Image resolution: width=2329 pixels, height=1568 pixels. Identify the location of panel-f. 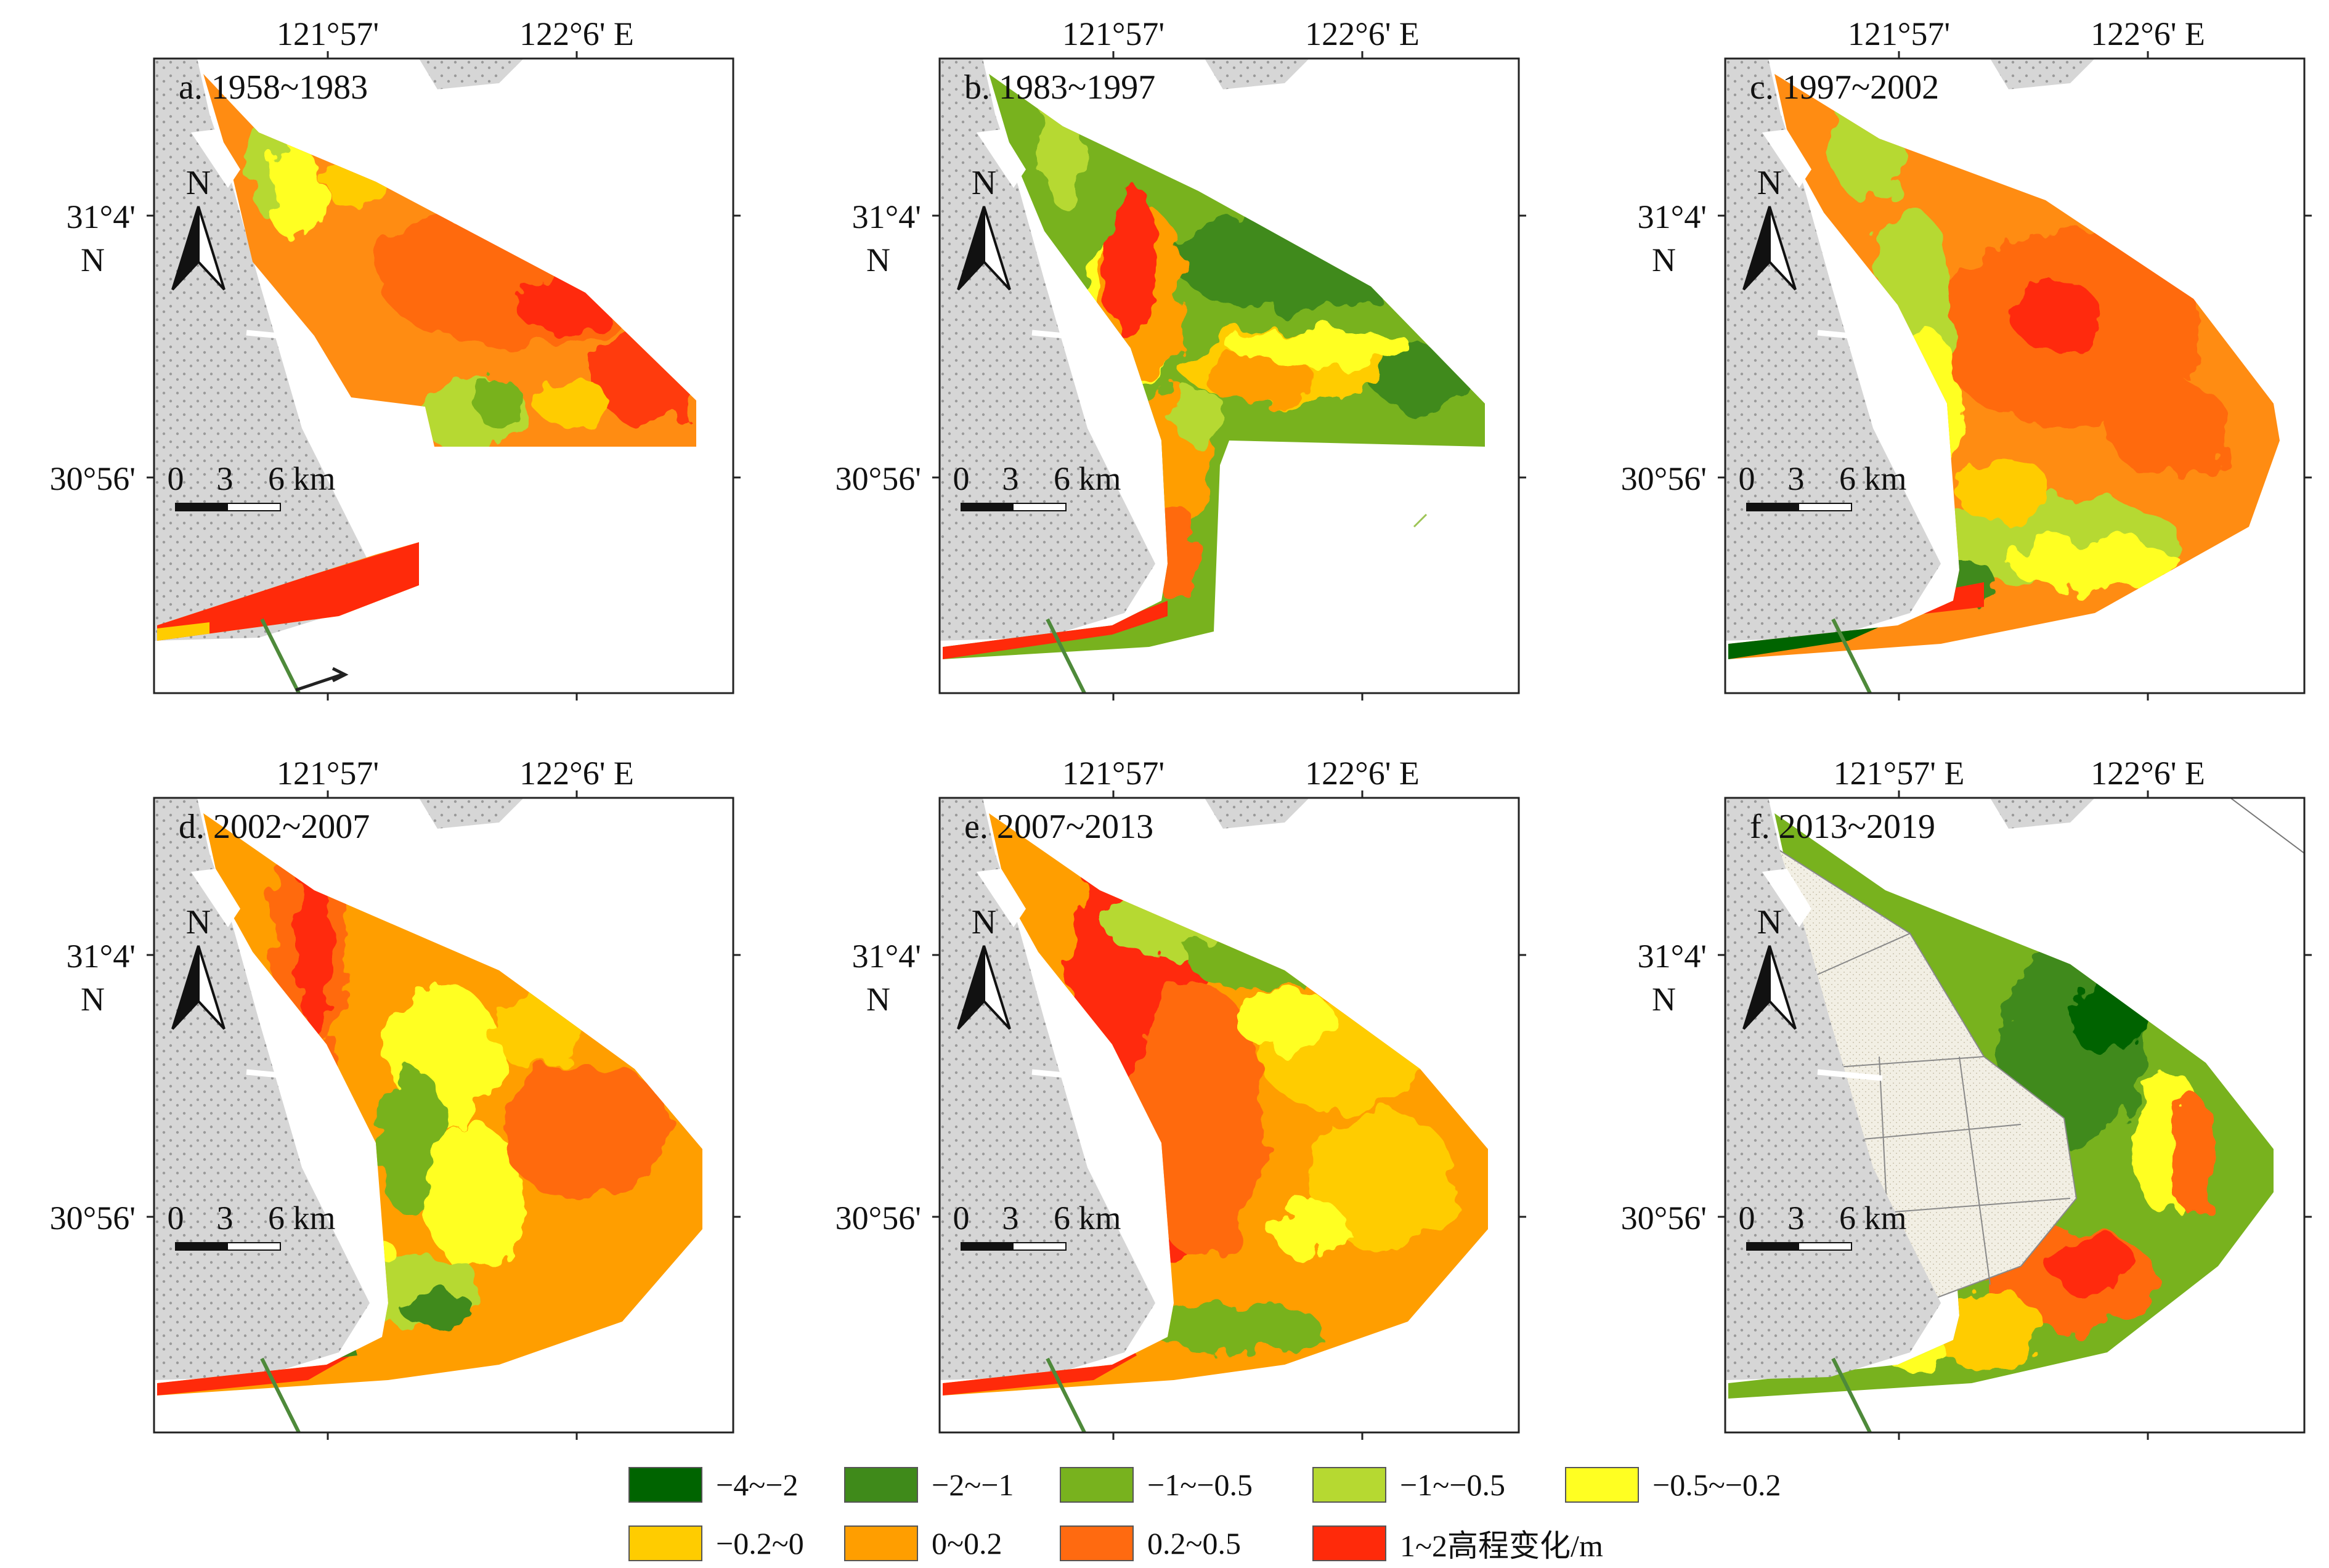
(2015, 1115).